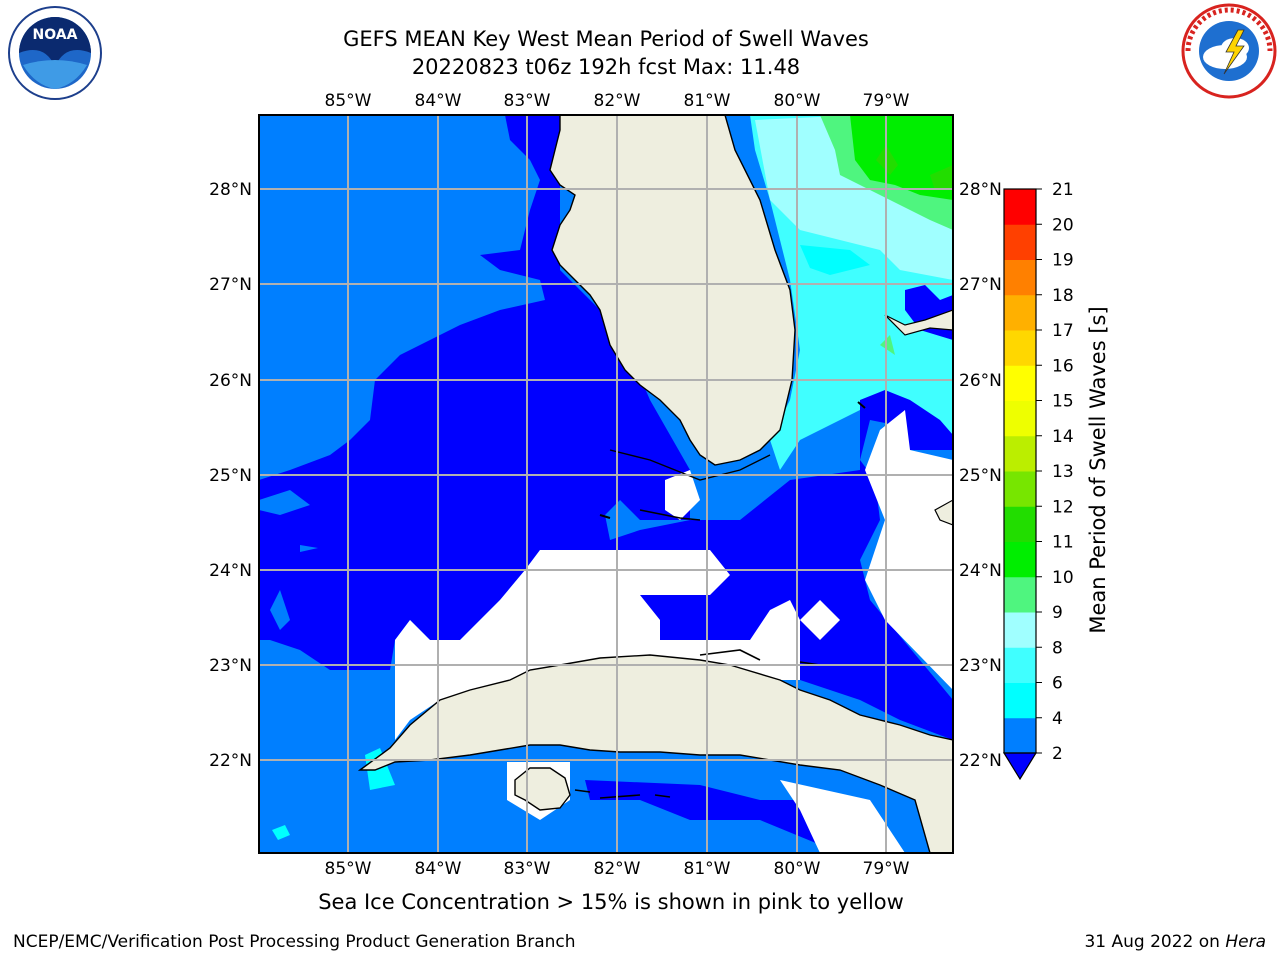  I want to click on national-weather-service-logo, so click(1229, 51).